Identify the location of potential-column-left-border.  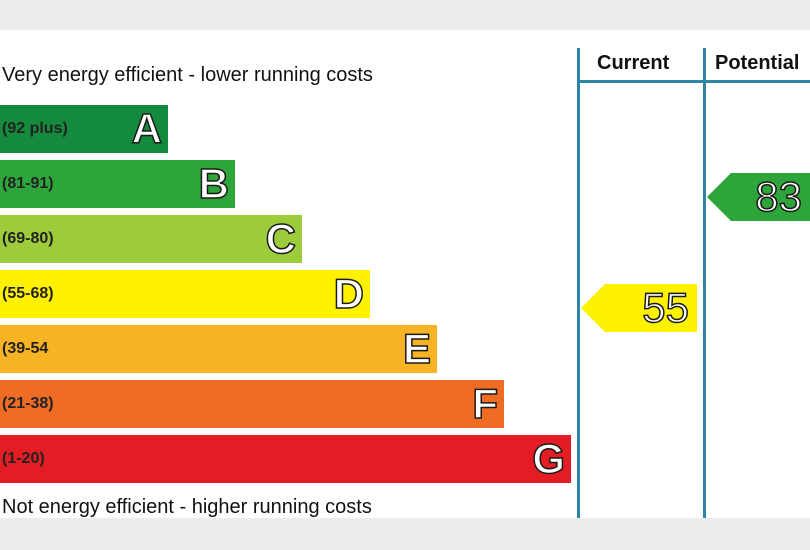
(704, 283).